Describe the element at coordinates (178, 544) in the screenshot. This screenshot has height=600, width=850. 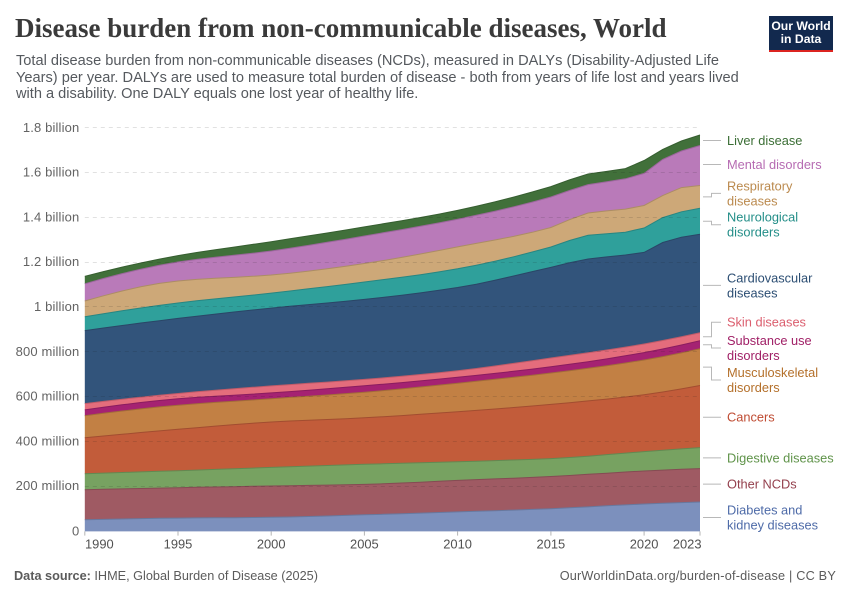
I see `svg-text: 1995` at that location.